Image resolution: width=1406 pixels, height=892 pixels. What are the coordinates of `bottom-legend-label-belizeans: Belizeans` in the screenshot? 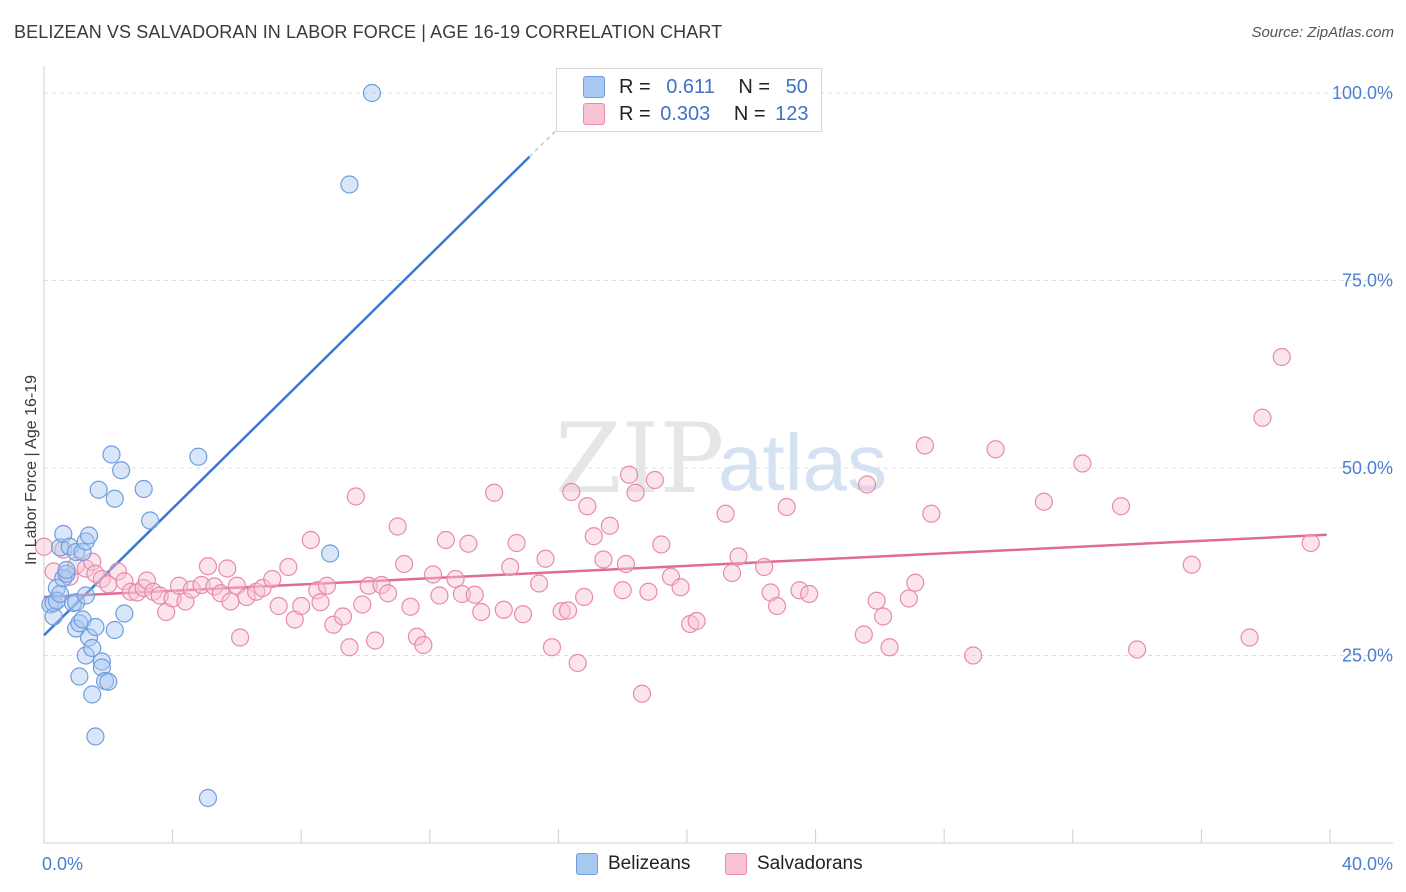 It's located at (649, 863).